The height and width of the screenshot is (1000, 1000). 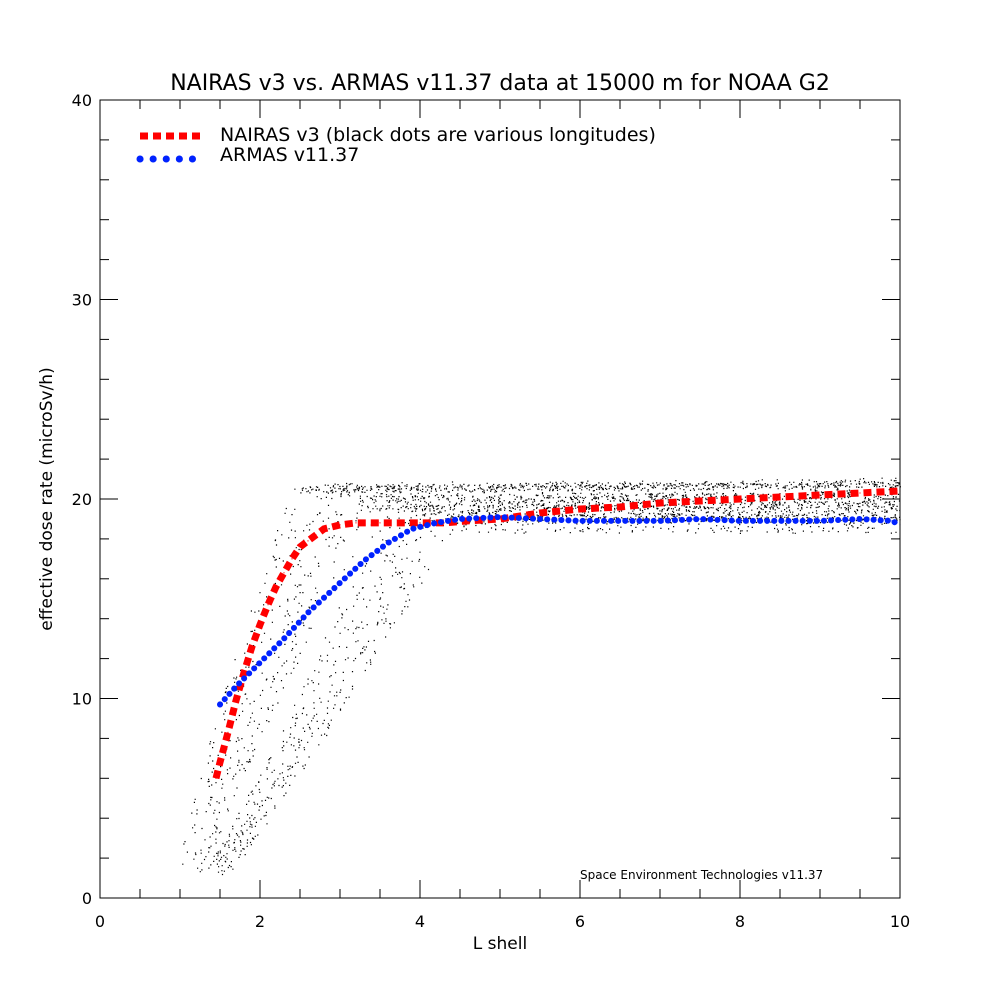 What do you see at coordinates (82, 300) in the screenshot?
I see `y-tick-label: 30` at bounding box center [82, 300].